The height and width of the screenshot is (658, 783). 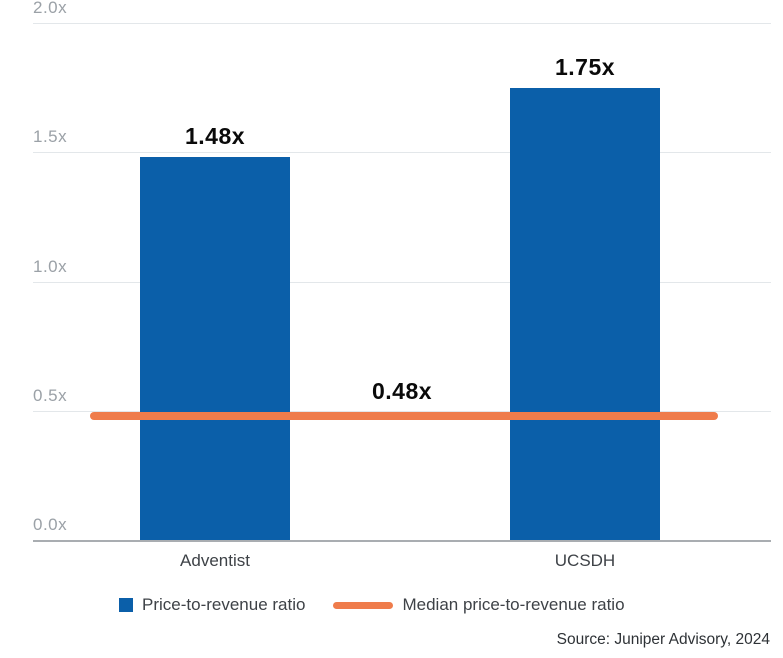 I want to click on y-tick-label: 1.0x, so click(x=50, y=266).